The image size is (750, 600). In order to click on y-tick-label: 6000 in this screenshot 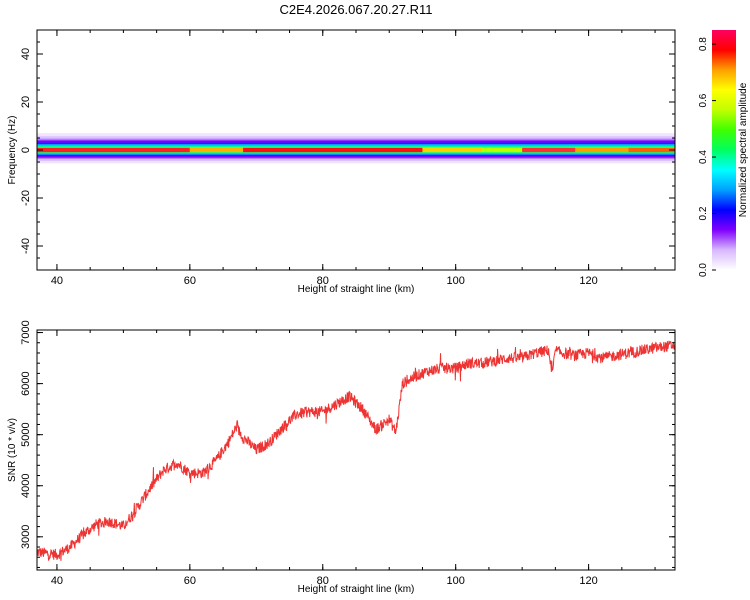, I will do `click(26, 383)`.